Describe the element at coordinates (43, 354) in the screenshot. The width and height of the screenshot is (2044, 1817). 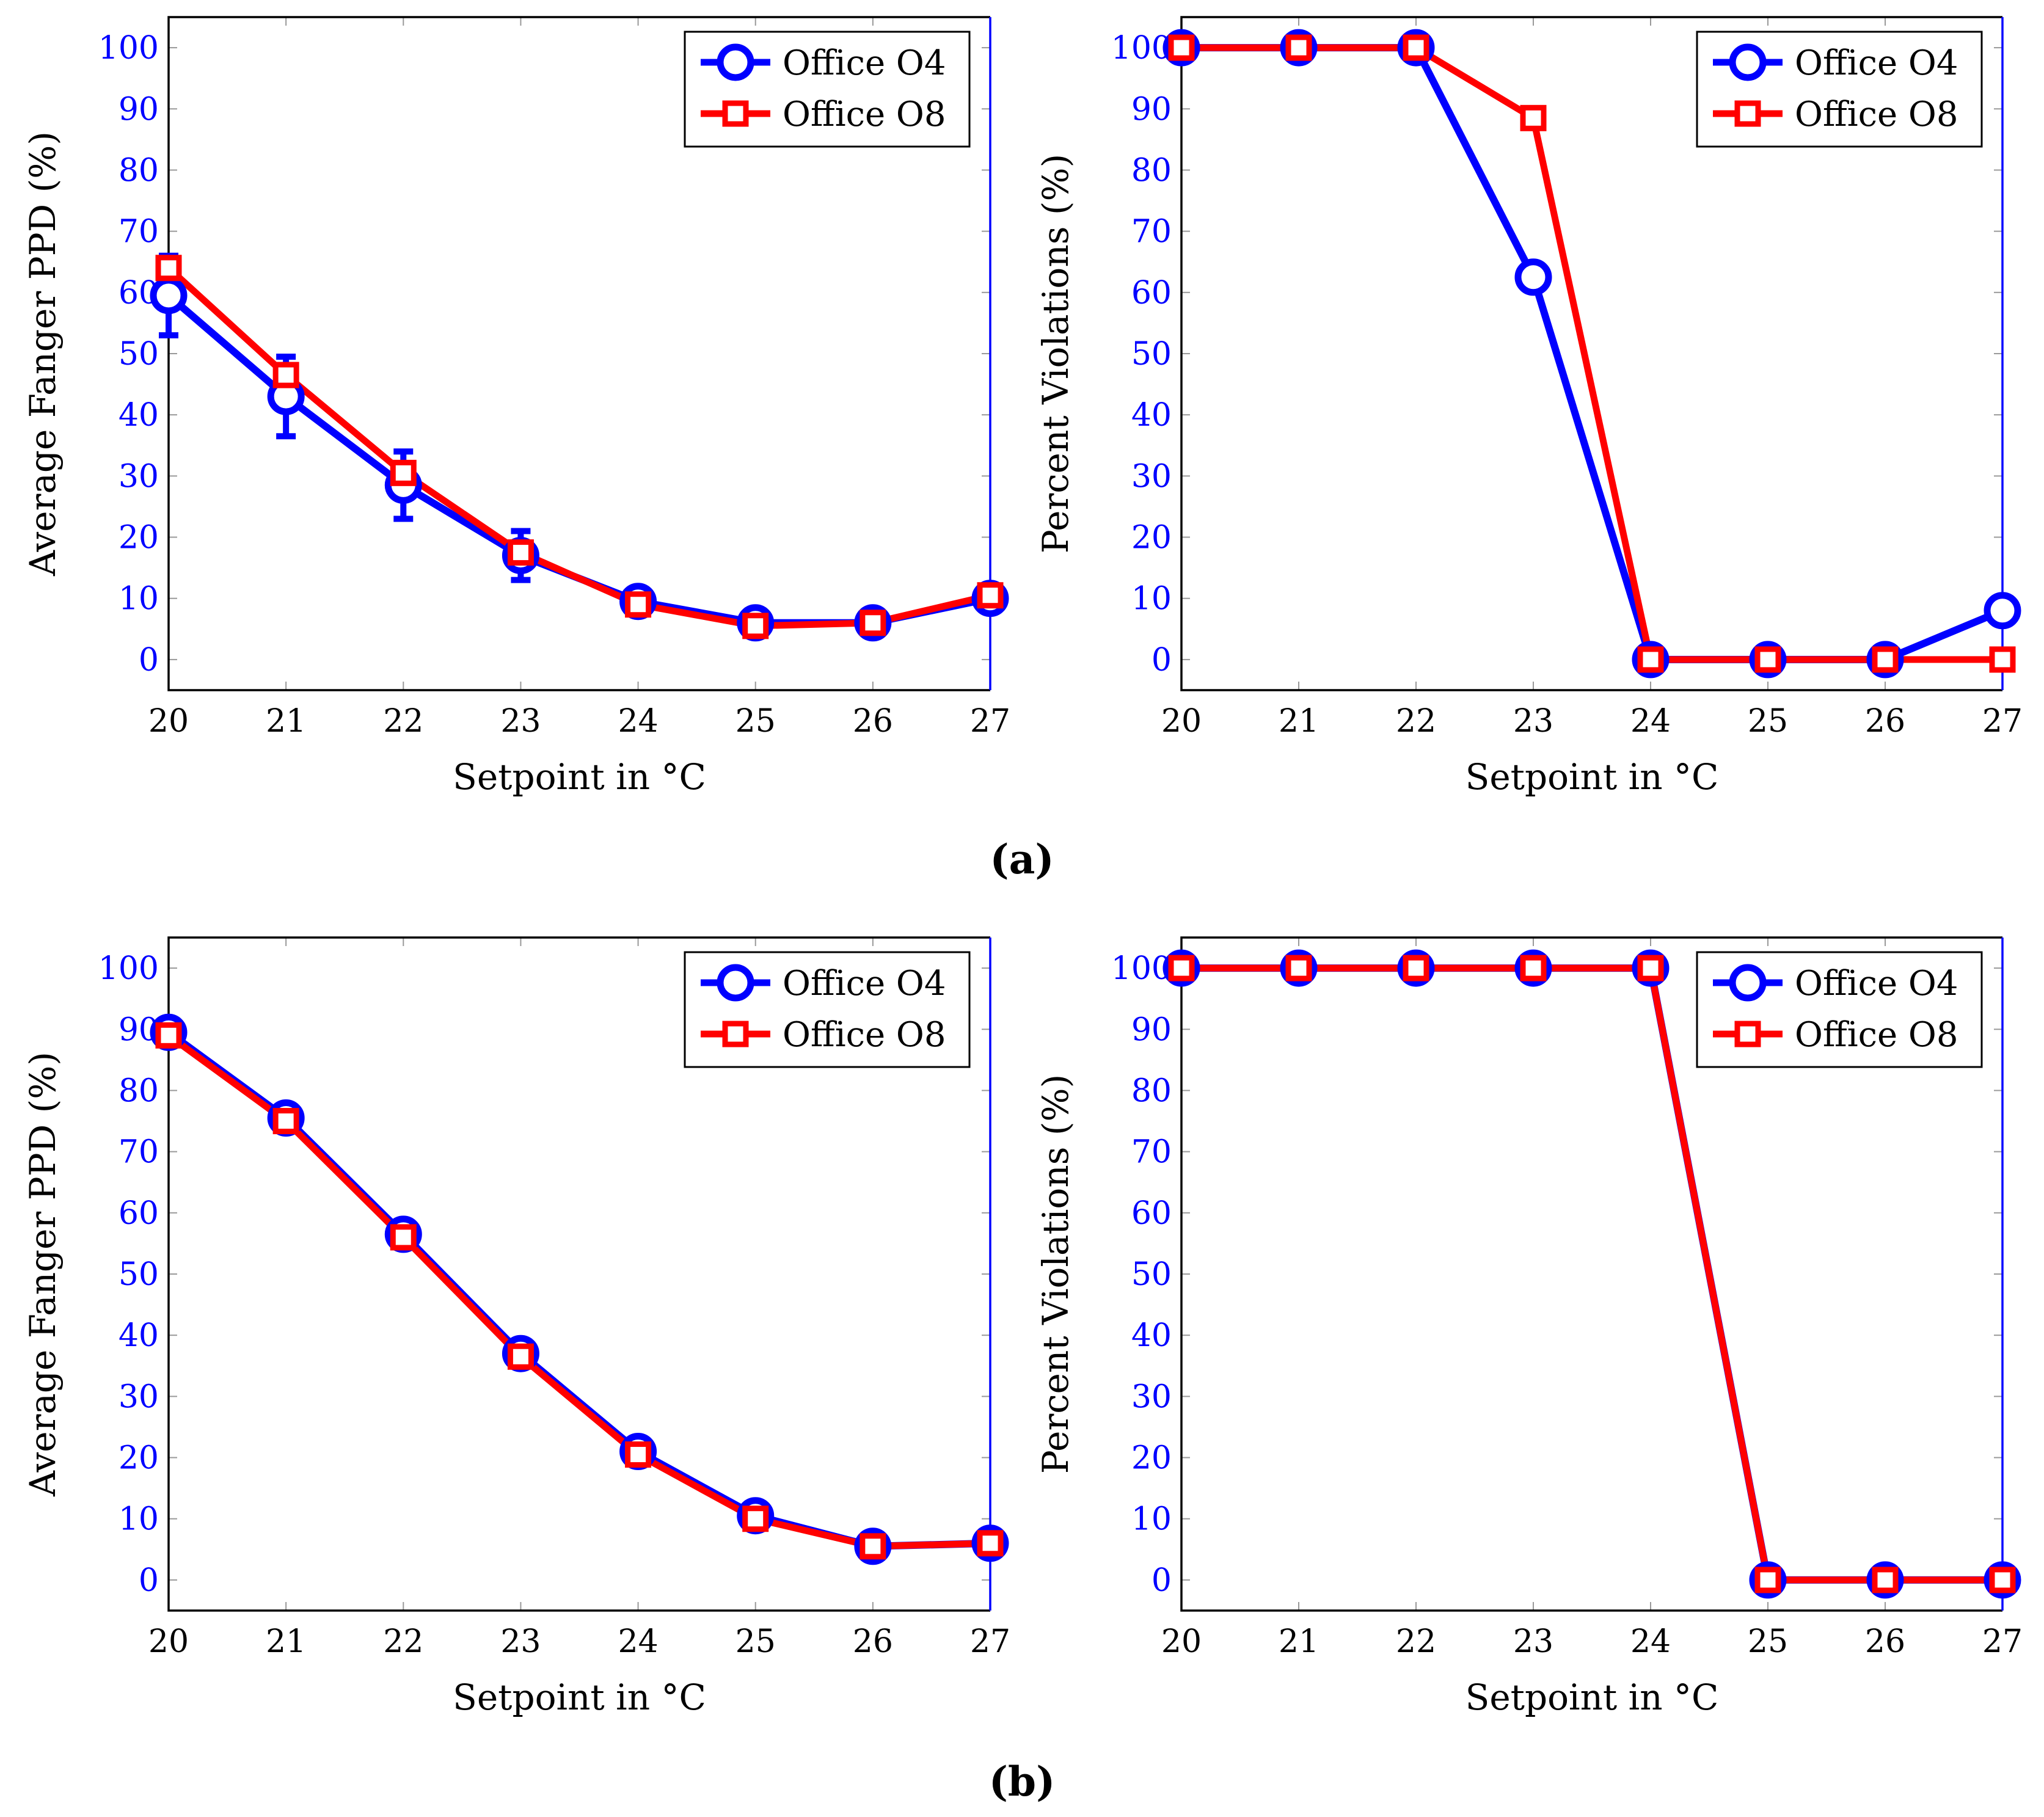
I see `y-axis-label: Average Fanger PPD (%)` at that location.